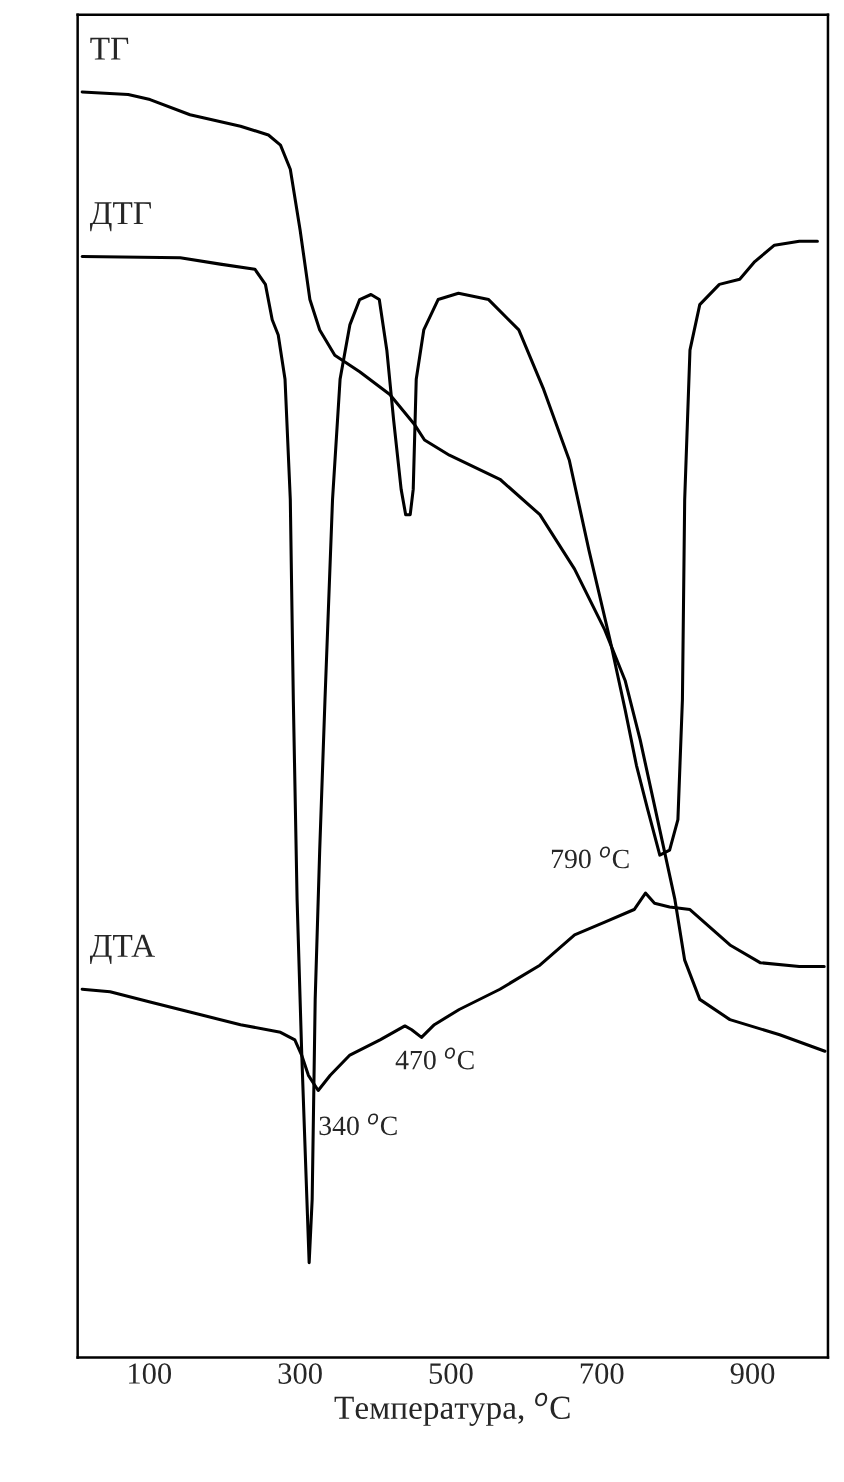 This screenshot has width=844, height=1482. Describe the element at coordinates (752, 1373) in the screenshot. I see `x-tick-label: 900` at that location.